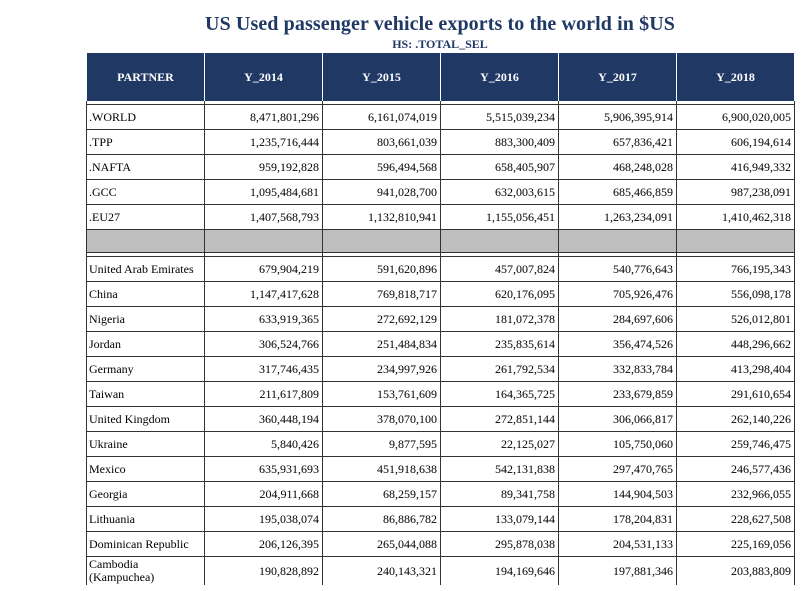  Describe the element at coordinates (381, 570) in the screenshot. I see `value-cell: 240,143,321` at that location.